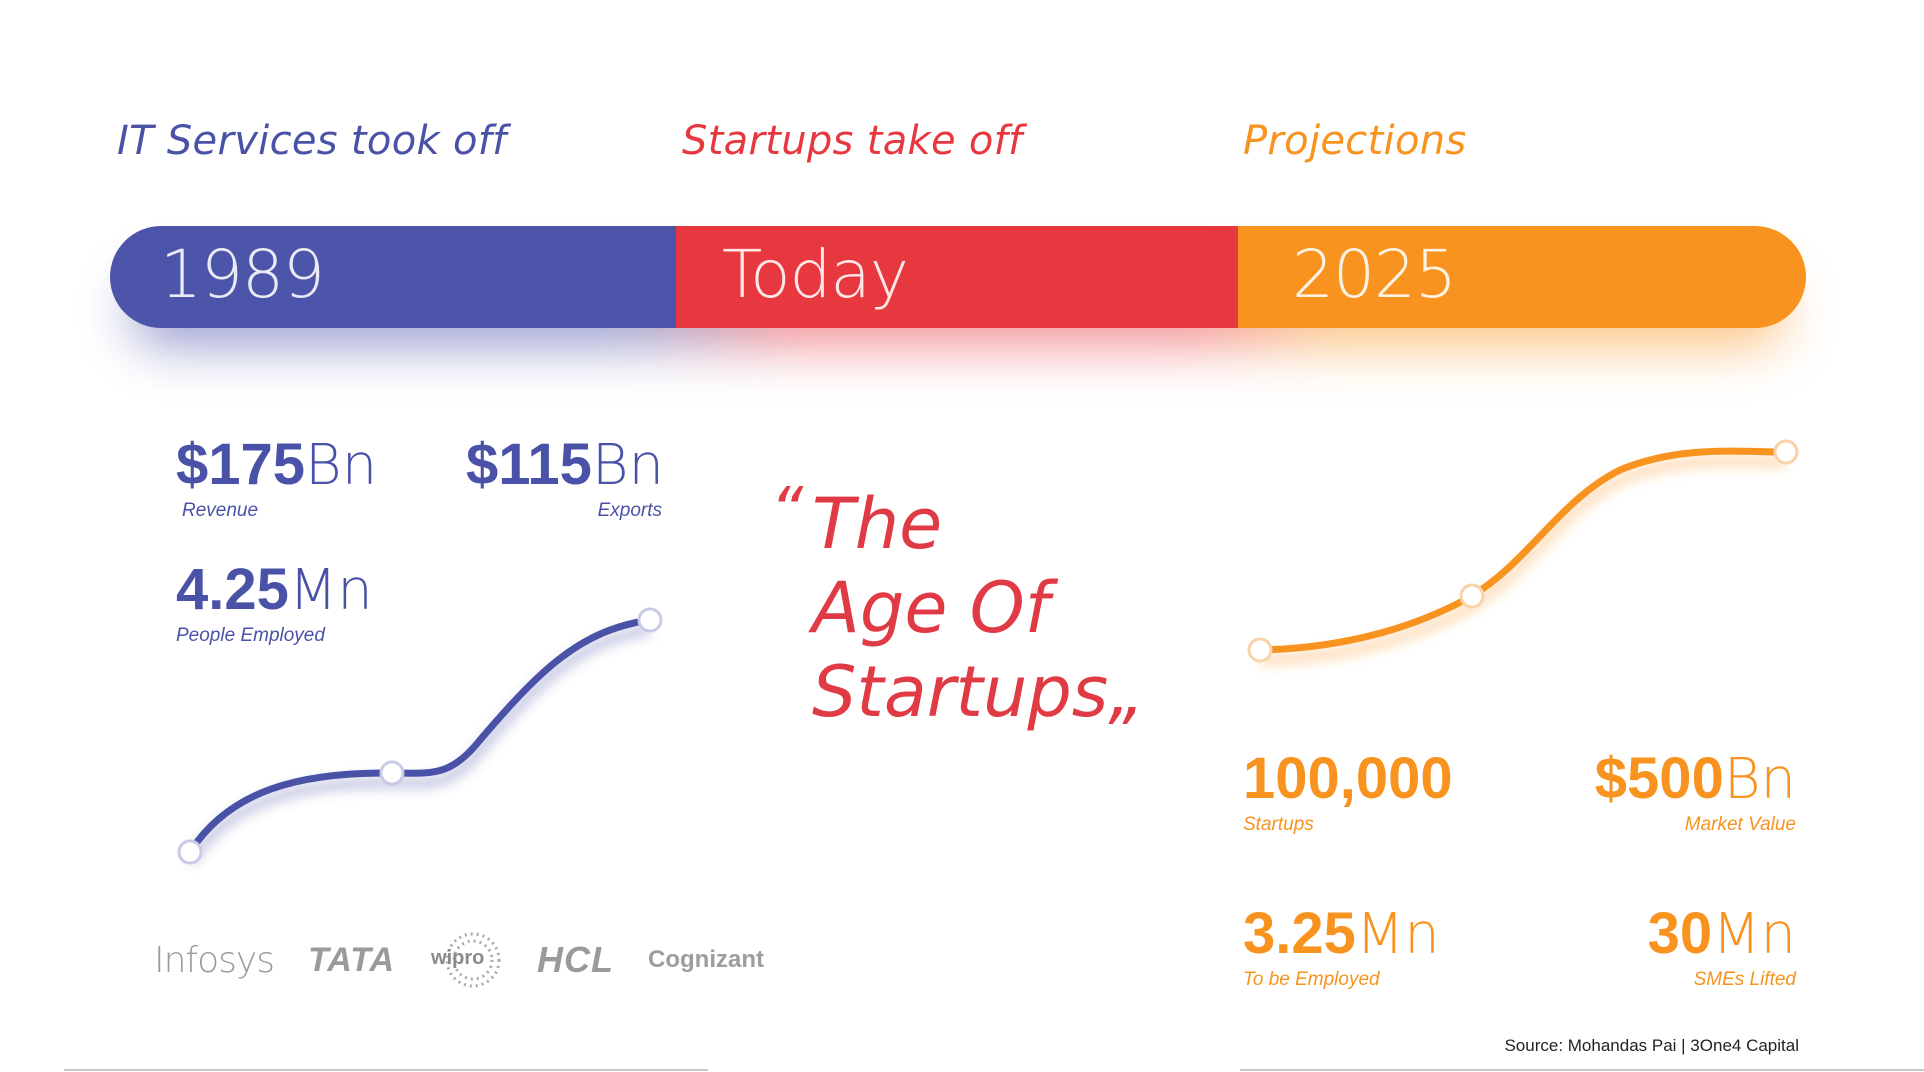 The height and width of the screenshot is (1072, 1924). I want to click on logo-infosys: Infosys, so click(214, 960).